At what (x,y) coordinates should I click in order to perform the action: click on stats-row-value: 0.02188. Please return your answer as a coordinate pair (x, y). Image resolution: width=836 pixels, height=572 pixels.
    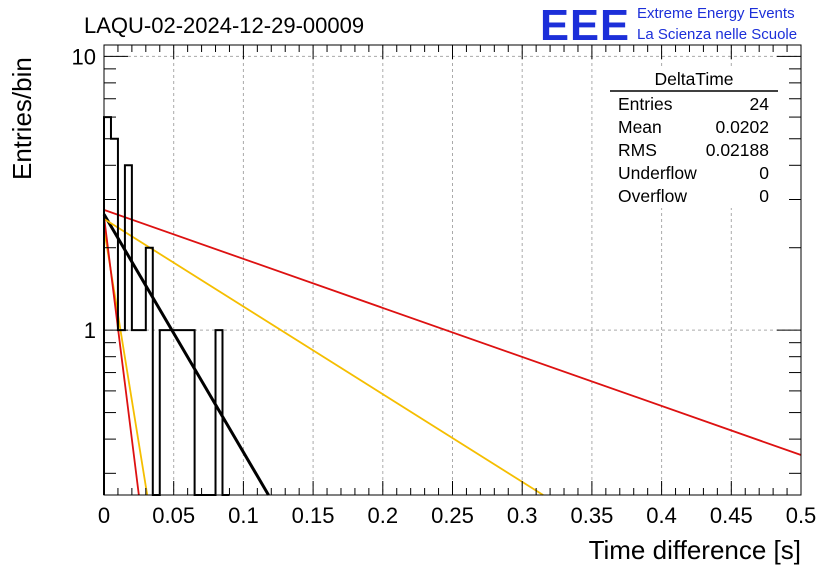
    Looking at the image, I should click on (737, 150).